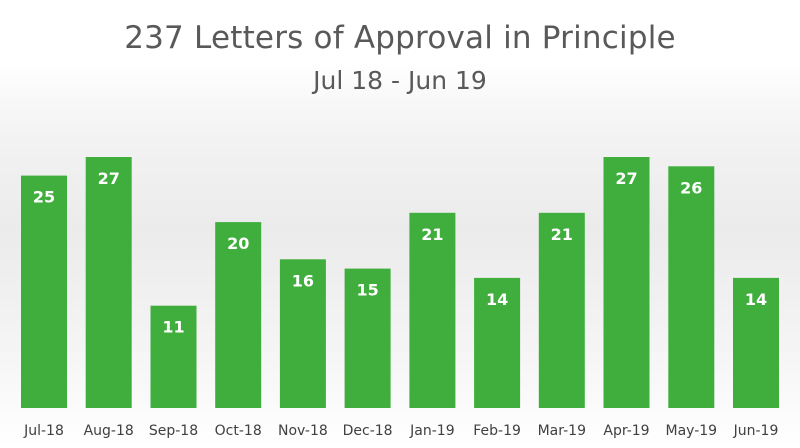 The image size is (800, 448). Describe the element at coordinates (238, 431) in the screenshot. I see `x-tick-label-oct-18: Oct-18` at that location.